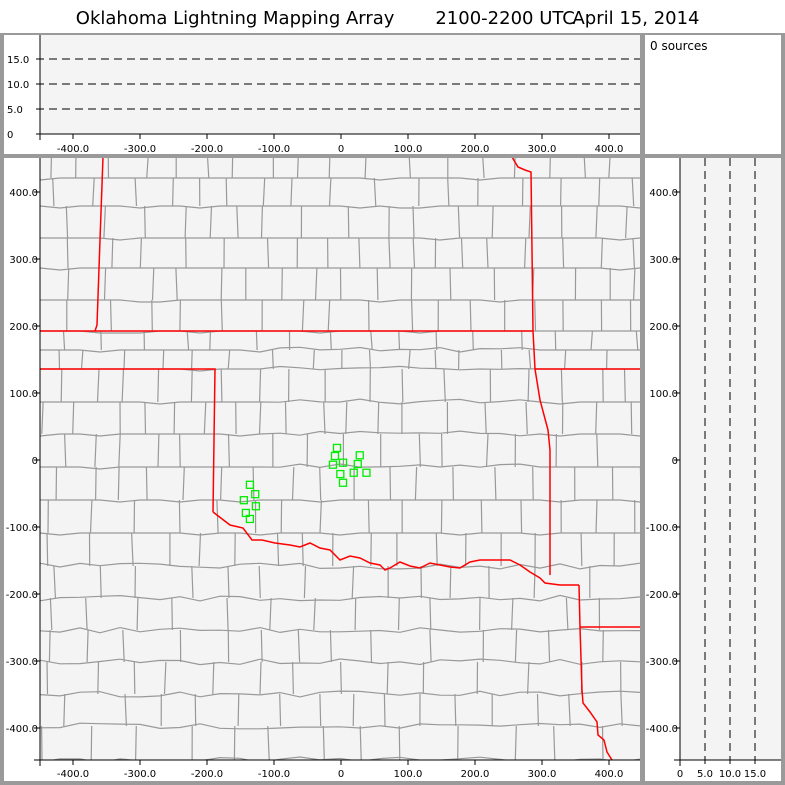 This screenshot has height=785, width=785. Describe the element at coordinates (408, 774) in the screenshot. I see `x-tick-label: 100.0` at that location.